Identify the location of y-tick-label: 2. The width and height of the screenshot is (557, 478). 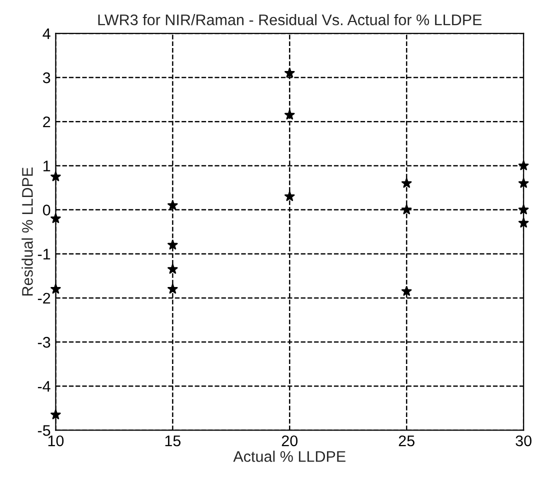
(46, 122).